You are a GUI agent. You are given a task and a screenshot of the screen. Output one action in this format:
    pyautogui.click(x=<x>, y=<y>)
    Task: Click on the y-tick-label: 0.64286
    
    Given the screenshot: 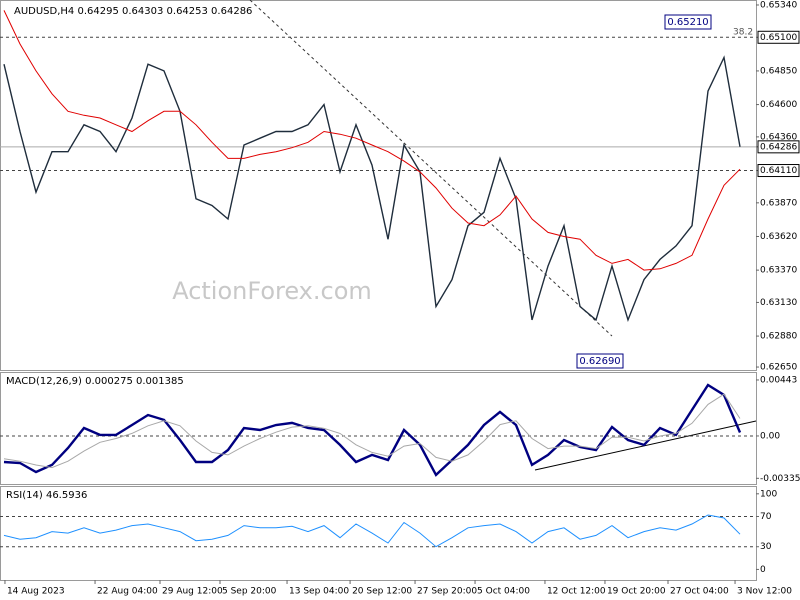 What is the action you would take?
    pyautogui.click(x=778, y=147)
    